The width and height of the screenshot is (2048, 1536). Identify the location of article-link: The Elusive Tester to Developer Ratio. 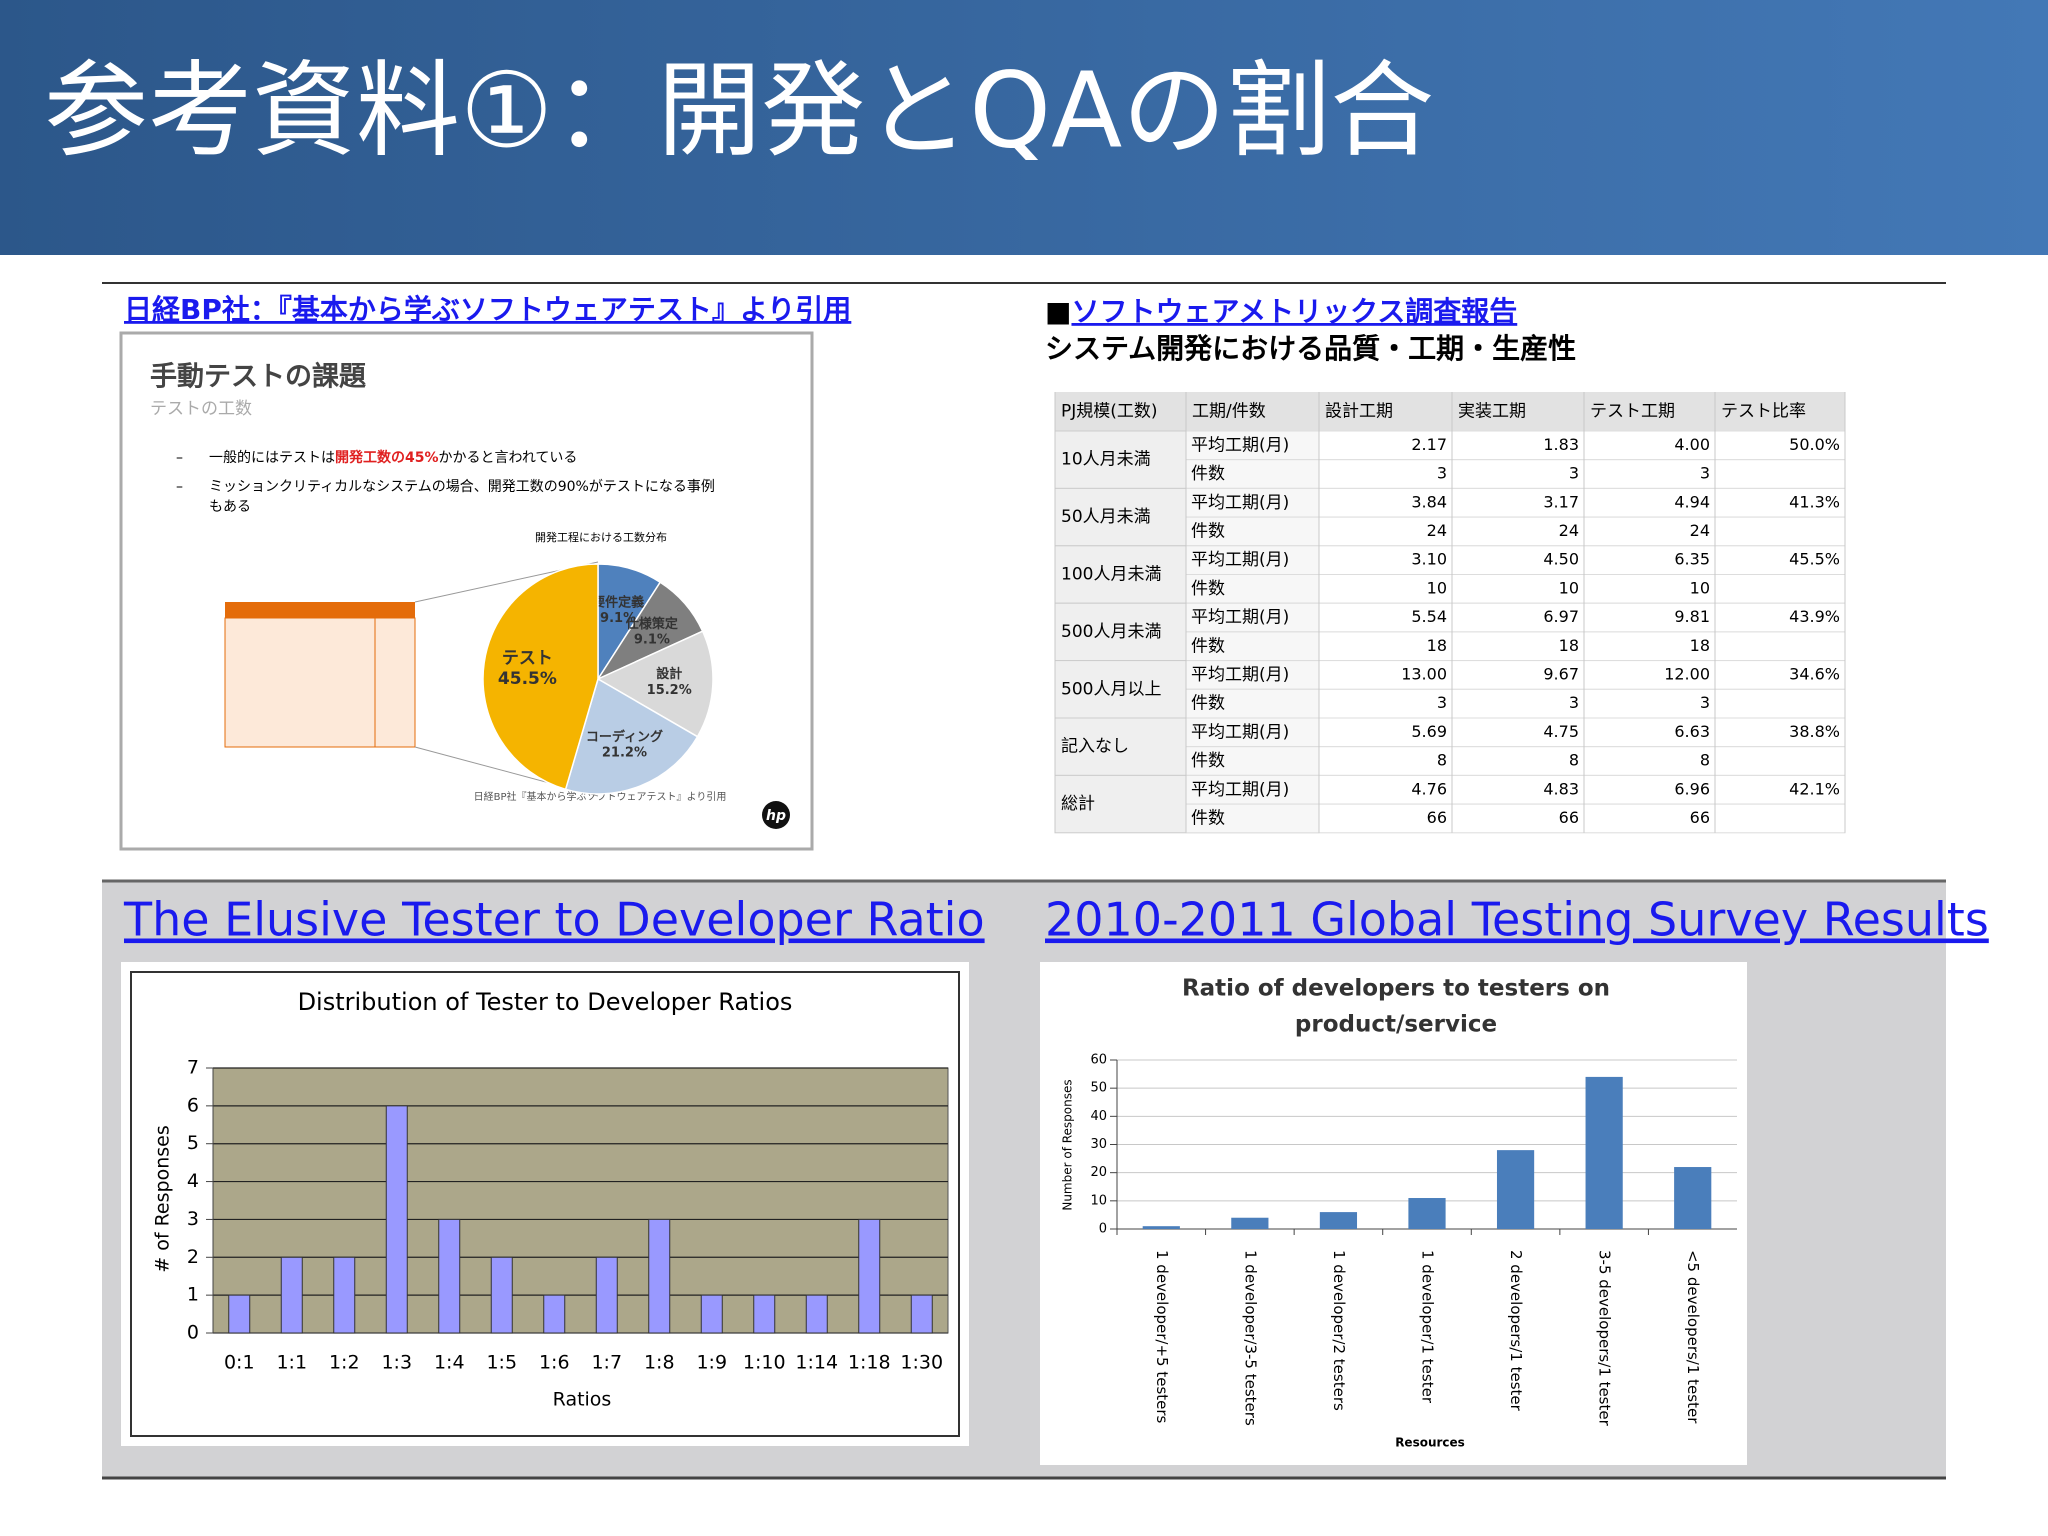
(554, 920).